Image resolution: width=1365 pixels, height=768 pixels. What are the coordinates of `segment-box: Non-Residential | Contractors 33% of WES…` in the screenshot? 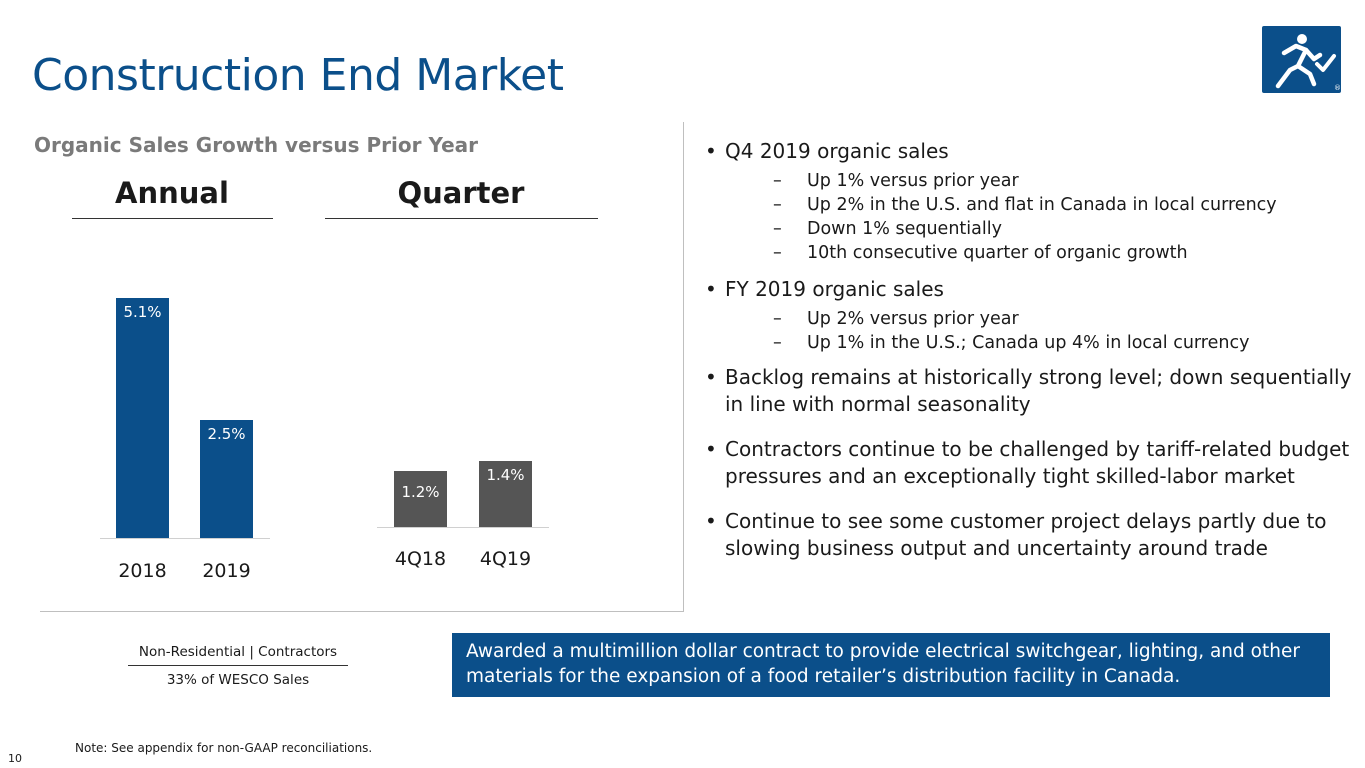 It's located at (238, 666).